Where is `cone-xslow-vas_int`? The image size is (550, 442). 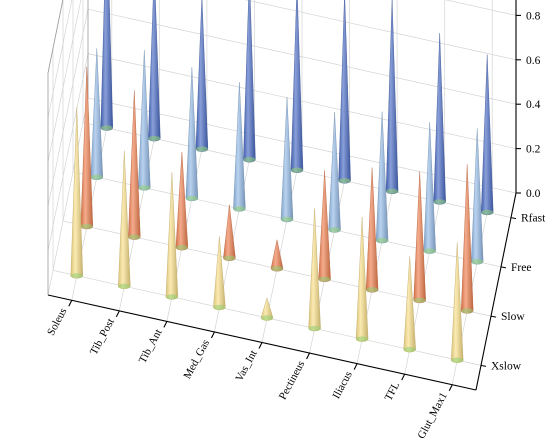
cone-xslow-vas_int is located at coordinates (297, 86).